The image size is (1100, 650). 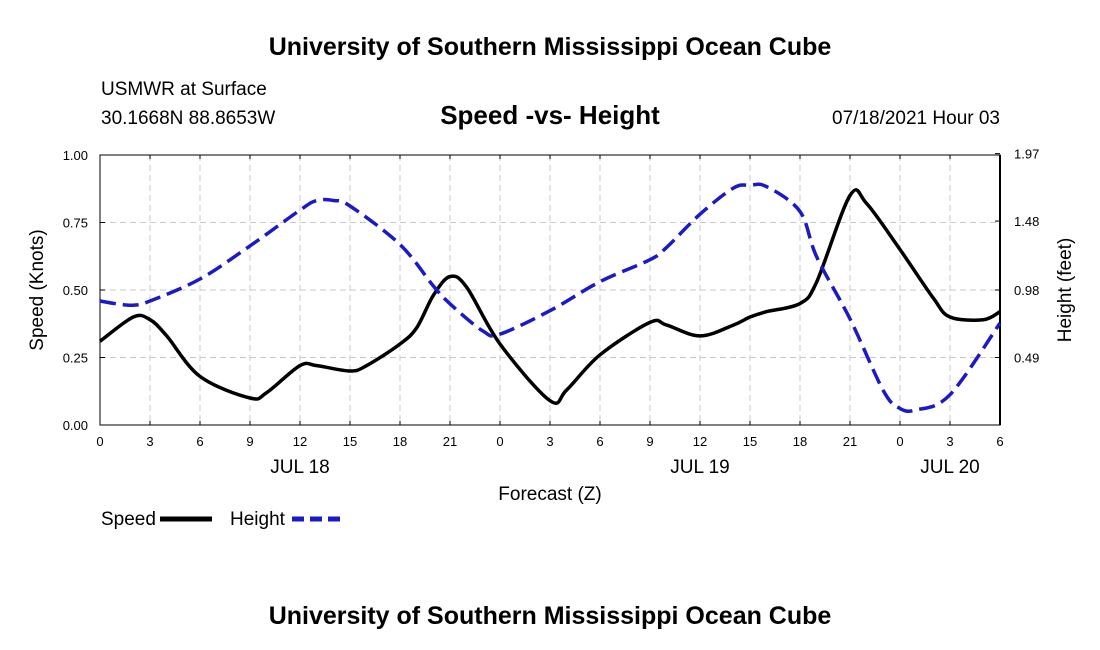 What do you see at coordinates (75, 425) in the screenshot?
I see `y-tick-label: 0.00` at bounding box center [75, 425].